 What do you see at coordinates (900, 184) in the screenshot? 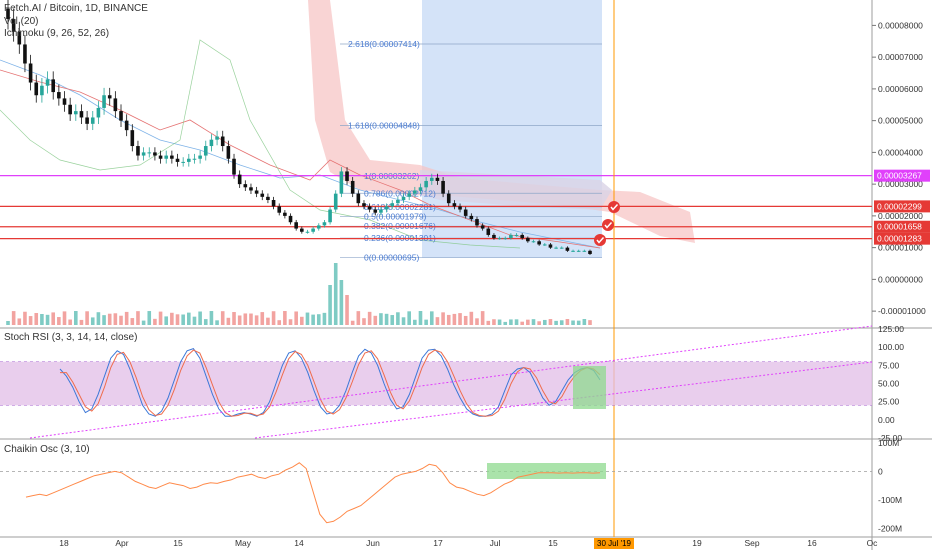
I see `price-axis-tick-label: 0.00003000` at bounding box center [900, 184].